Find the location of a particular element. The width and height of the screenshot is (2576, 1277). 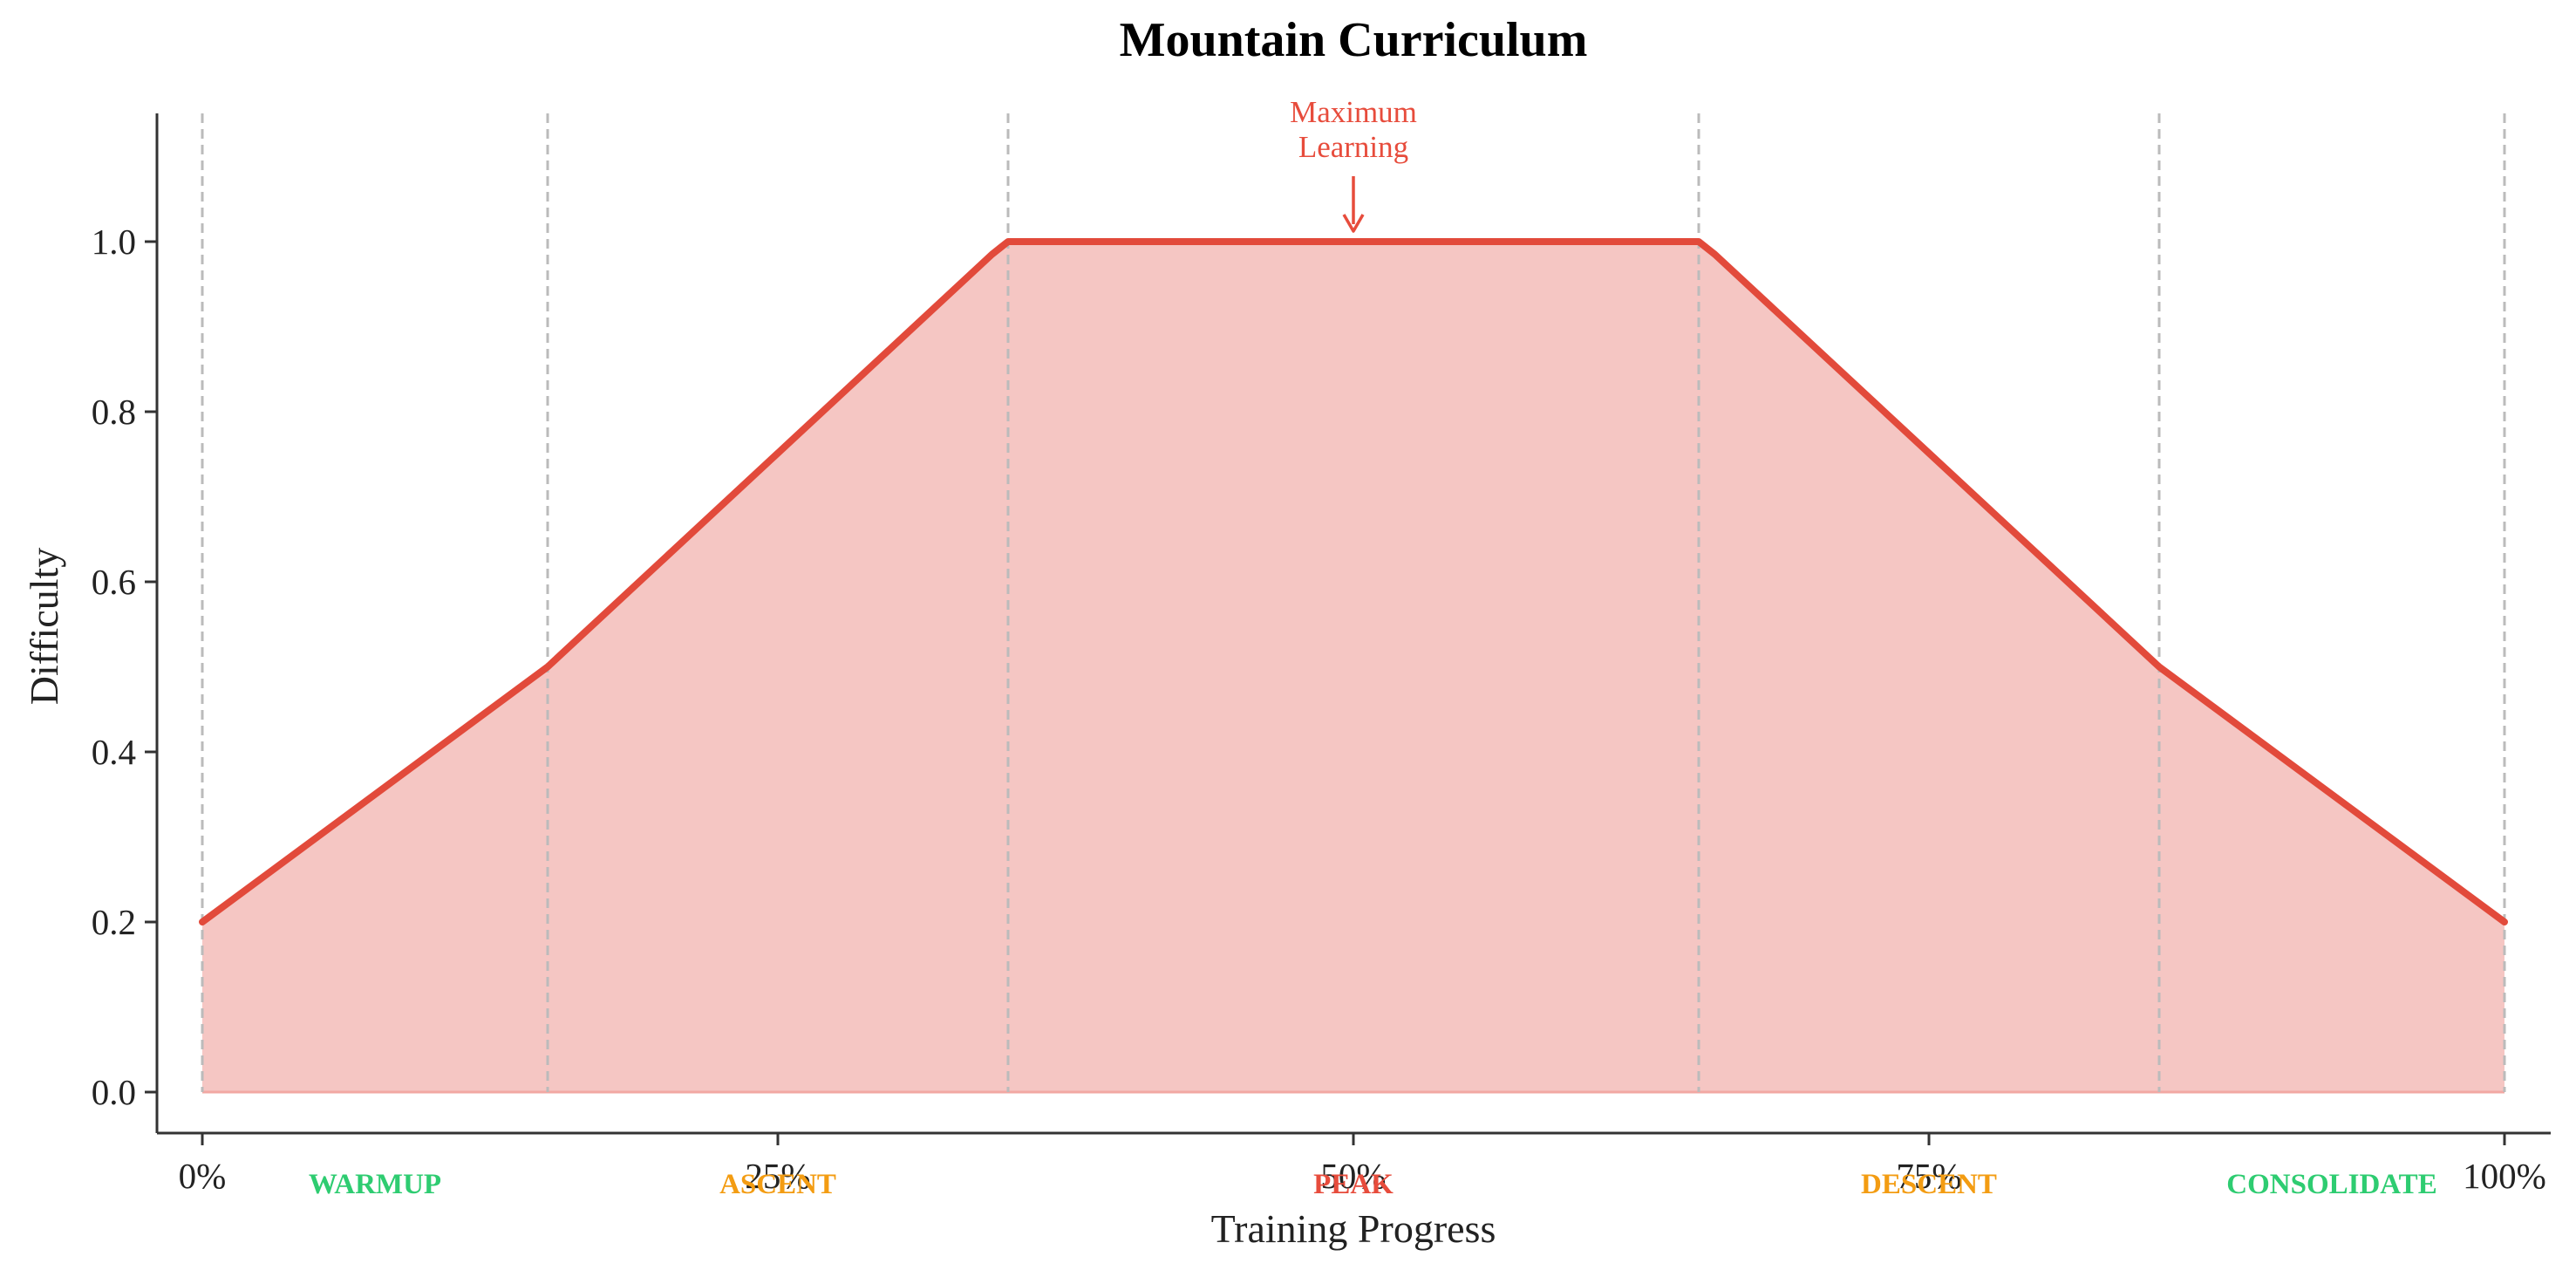

x-tick-label: 50% is located at coordinates (1353, 1176).